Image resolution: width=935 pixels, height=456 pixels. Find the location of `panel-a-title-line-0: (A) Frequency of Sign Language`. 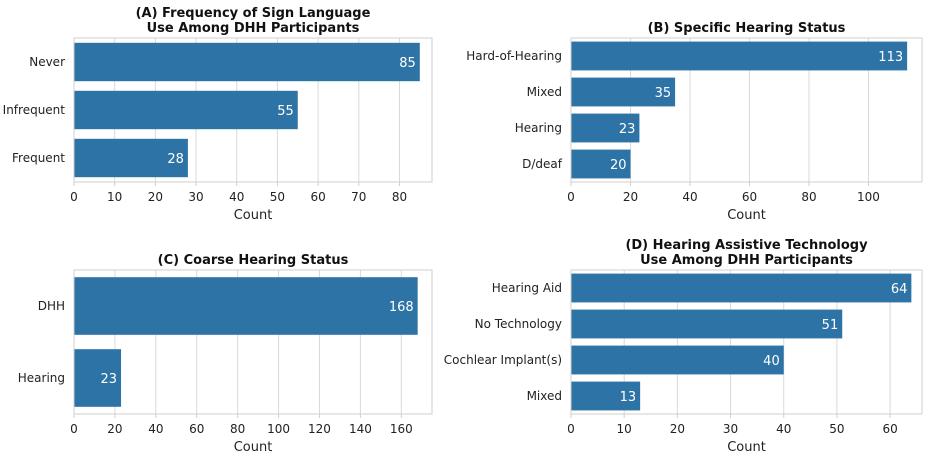

panel-a-title-line-0: (A) Frequency of Sign Language is located at coordinates (253, 13).